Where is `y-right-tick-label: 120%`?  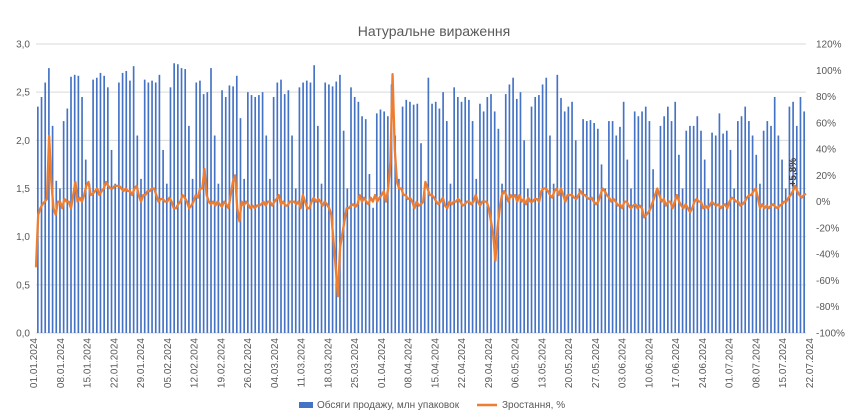 y-right-tick-label: 120% is located at coordinates (829, 45).